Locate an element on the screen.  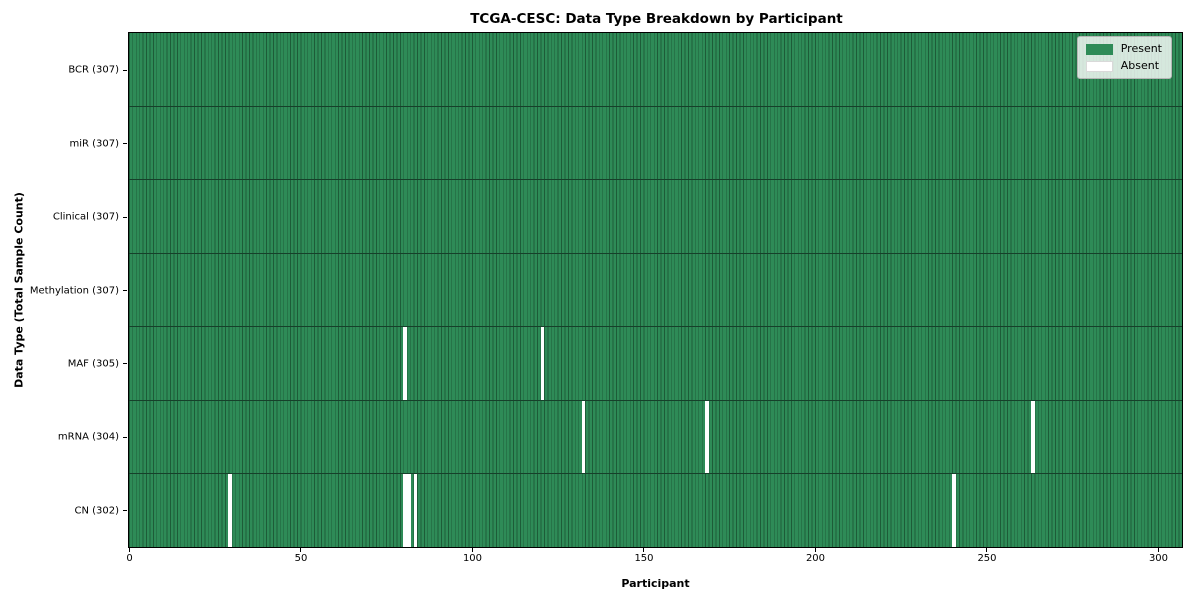
present-swatch is located at coordinates (1099, 49).